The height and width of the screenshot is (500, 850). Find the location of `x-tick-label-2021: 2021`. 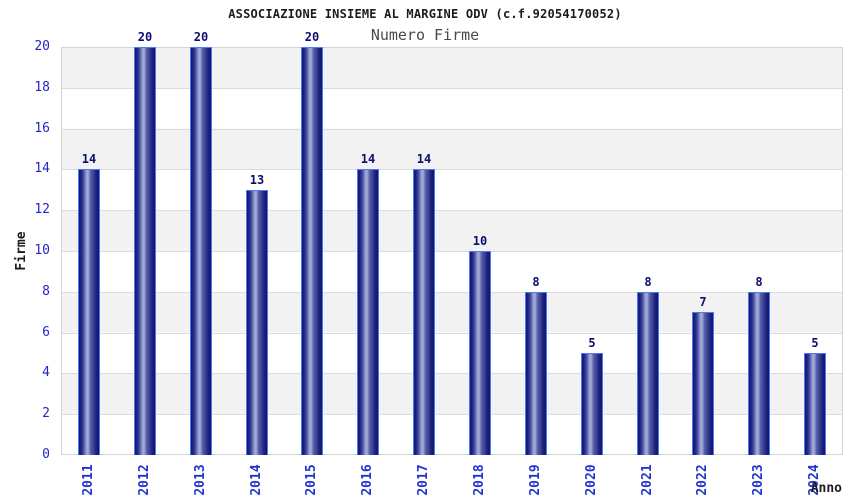

x-tick-label-2021: 2021 is located at coordinates (647, 480).